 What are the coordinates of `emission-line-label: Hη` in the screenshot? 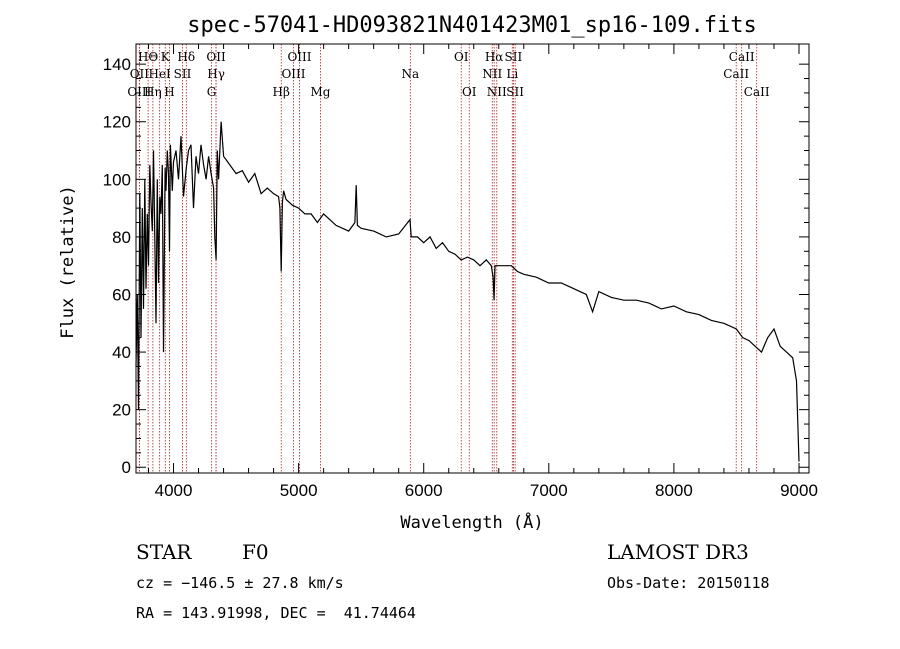 It's located at (153, 92).